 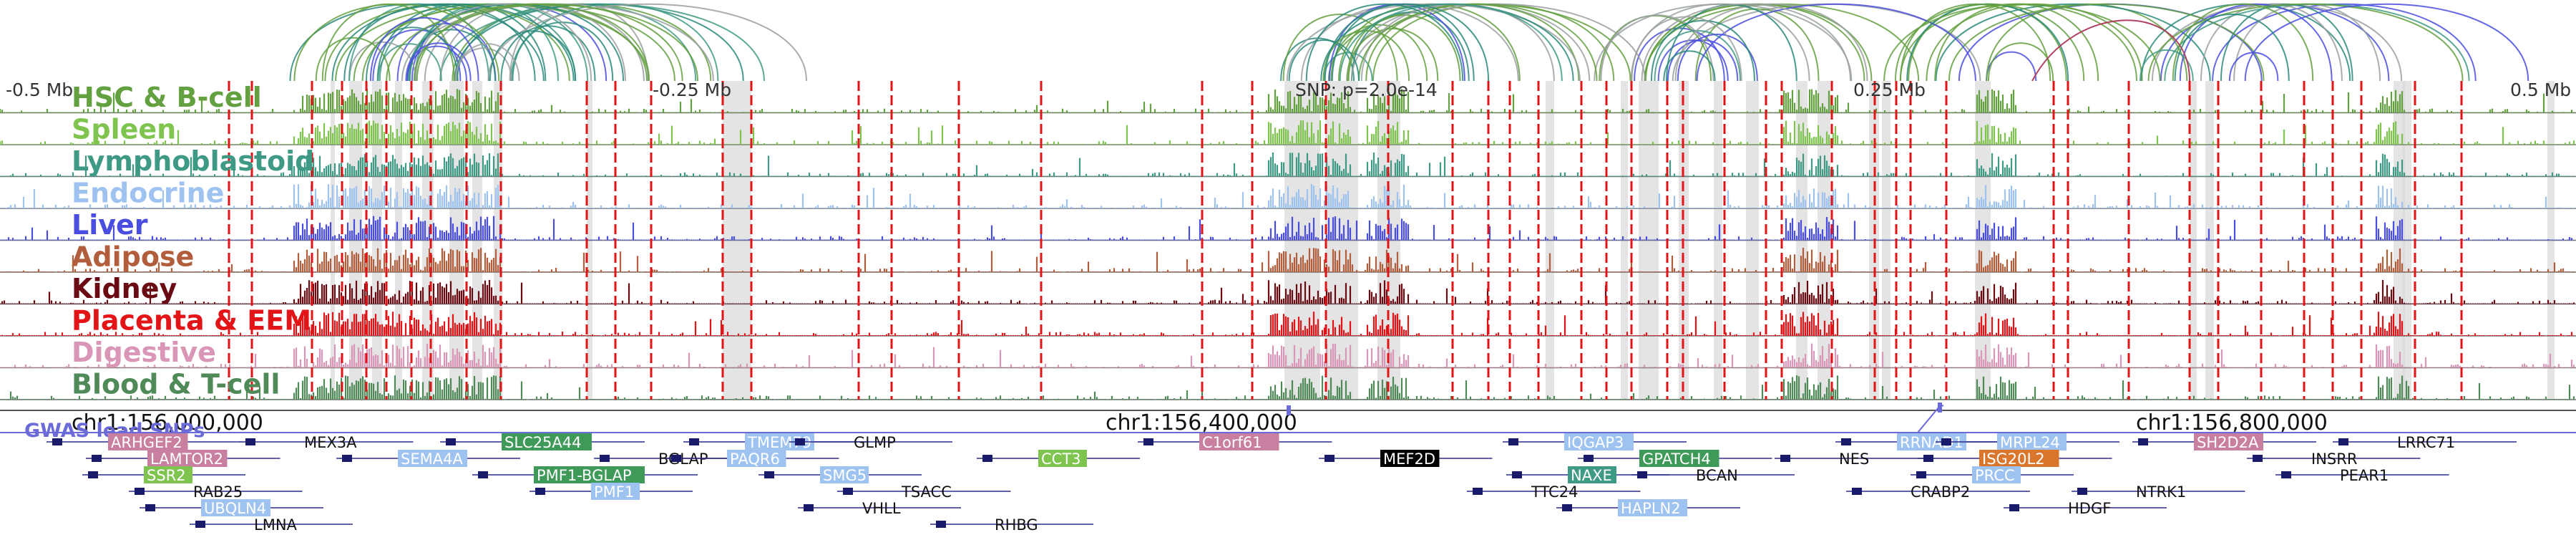 I want to click on gene-name: TTC24, so click(x=1554, y=492).